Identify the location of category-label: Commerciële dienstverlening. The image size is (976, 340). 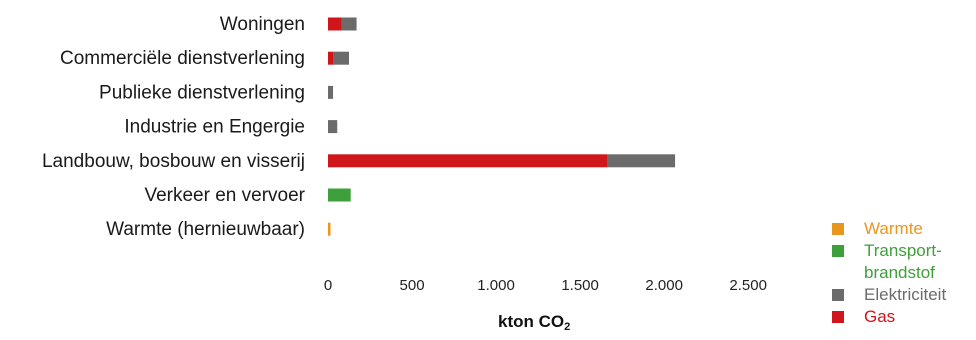
(182, 58).